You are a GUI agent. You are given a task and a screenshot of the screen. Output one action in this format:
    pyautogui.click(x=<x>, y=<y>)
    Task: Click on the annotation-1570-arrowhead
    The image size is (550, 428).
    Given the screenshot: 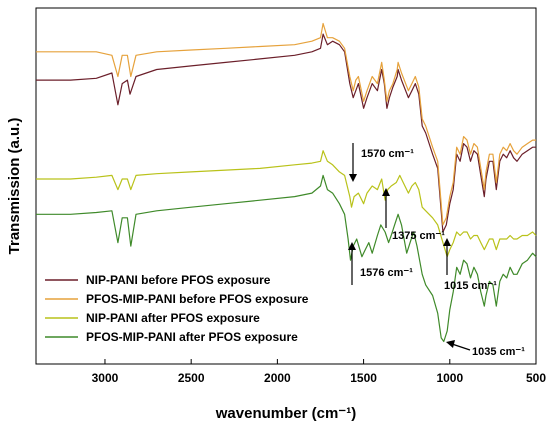 What is the action you would take?
    pyautogui.click(x=353, y=178)
    